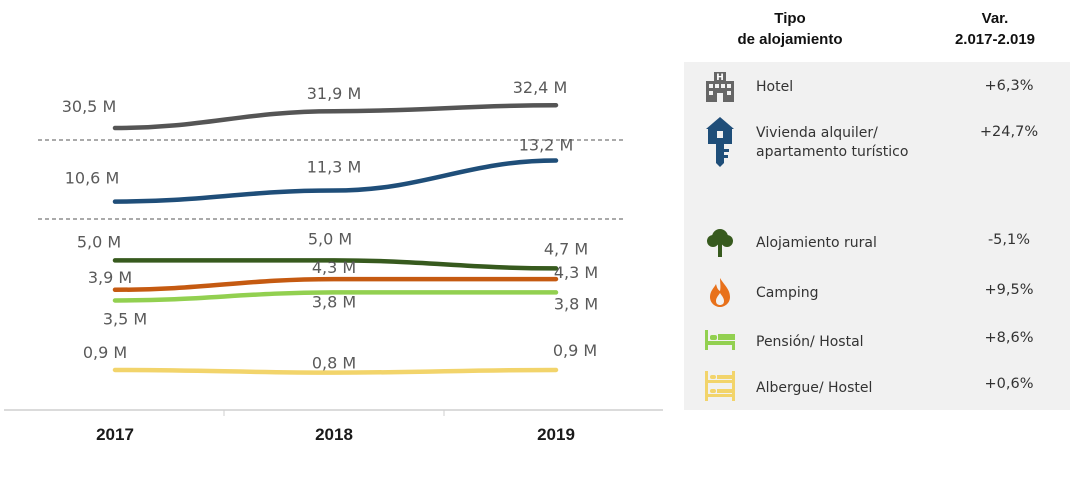 The height and width of the screenshot is (483, 1074). I want to click on data-label-camping-2019: 4,3 M, so click(576, 272).